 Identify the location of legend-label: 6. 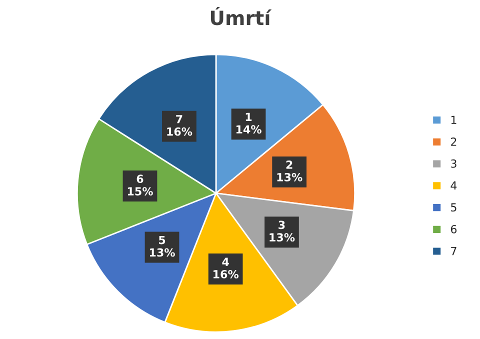
(453, 229).